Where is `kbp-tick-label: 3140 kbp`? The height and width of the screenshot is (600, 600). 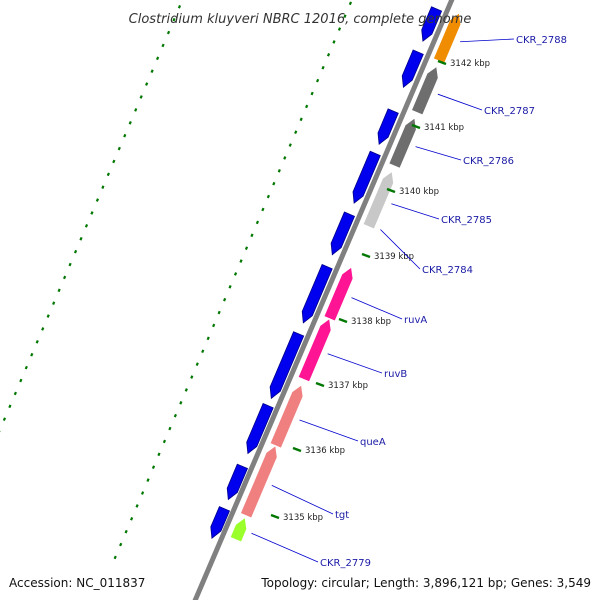 kbp-tick-label: 3140 kbp is located at coordinates (419, 192).